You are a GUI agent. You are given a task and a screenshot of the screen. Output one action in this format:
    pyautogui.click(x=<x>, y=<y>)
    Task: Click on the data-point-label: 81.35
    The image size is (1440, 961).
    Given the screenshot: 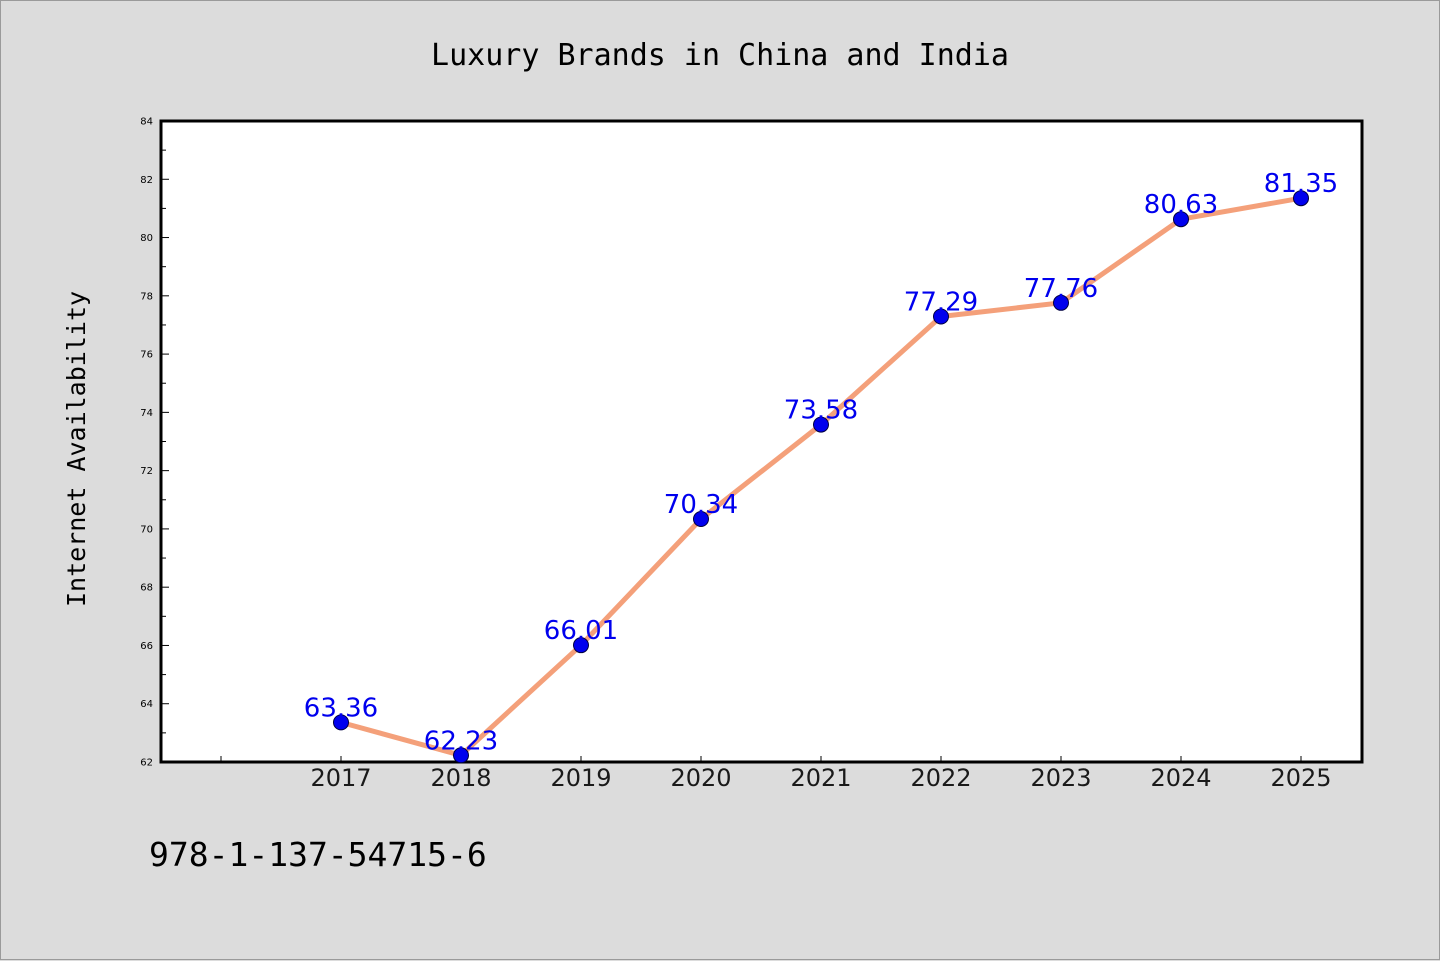 What is the action you would take?
    pyautogui.click(x=1301, y=184)
    